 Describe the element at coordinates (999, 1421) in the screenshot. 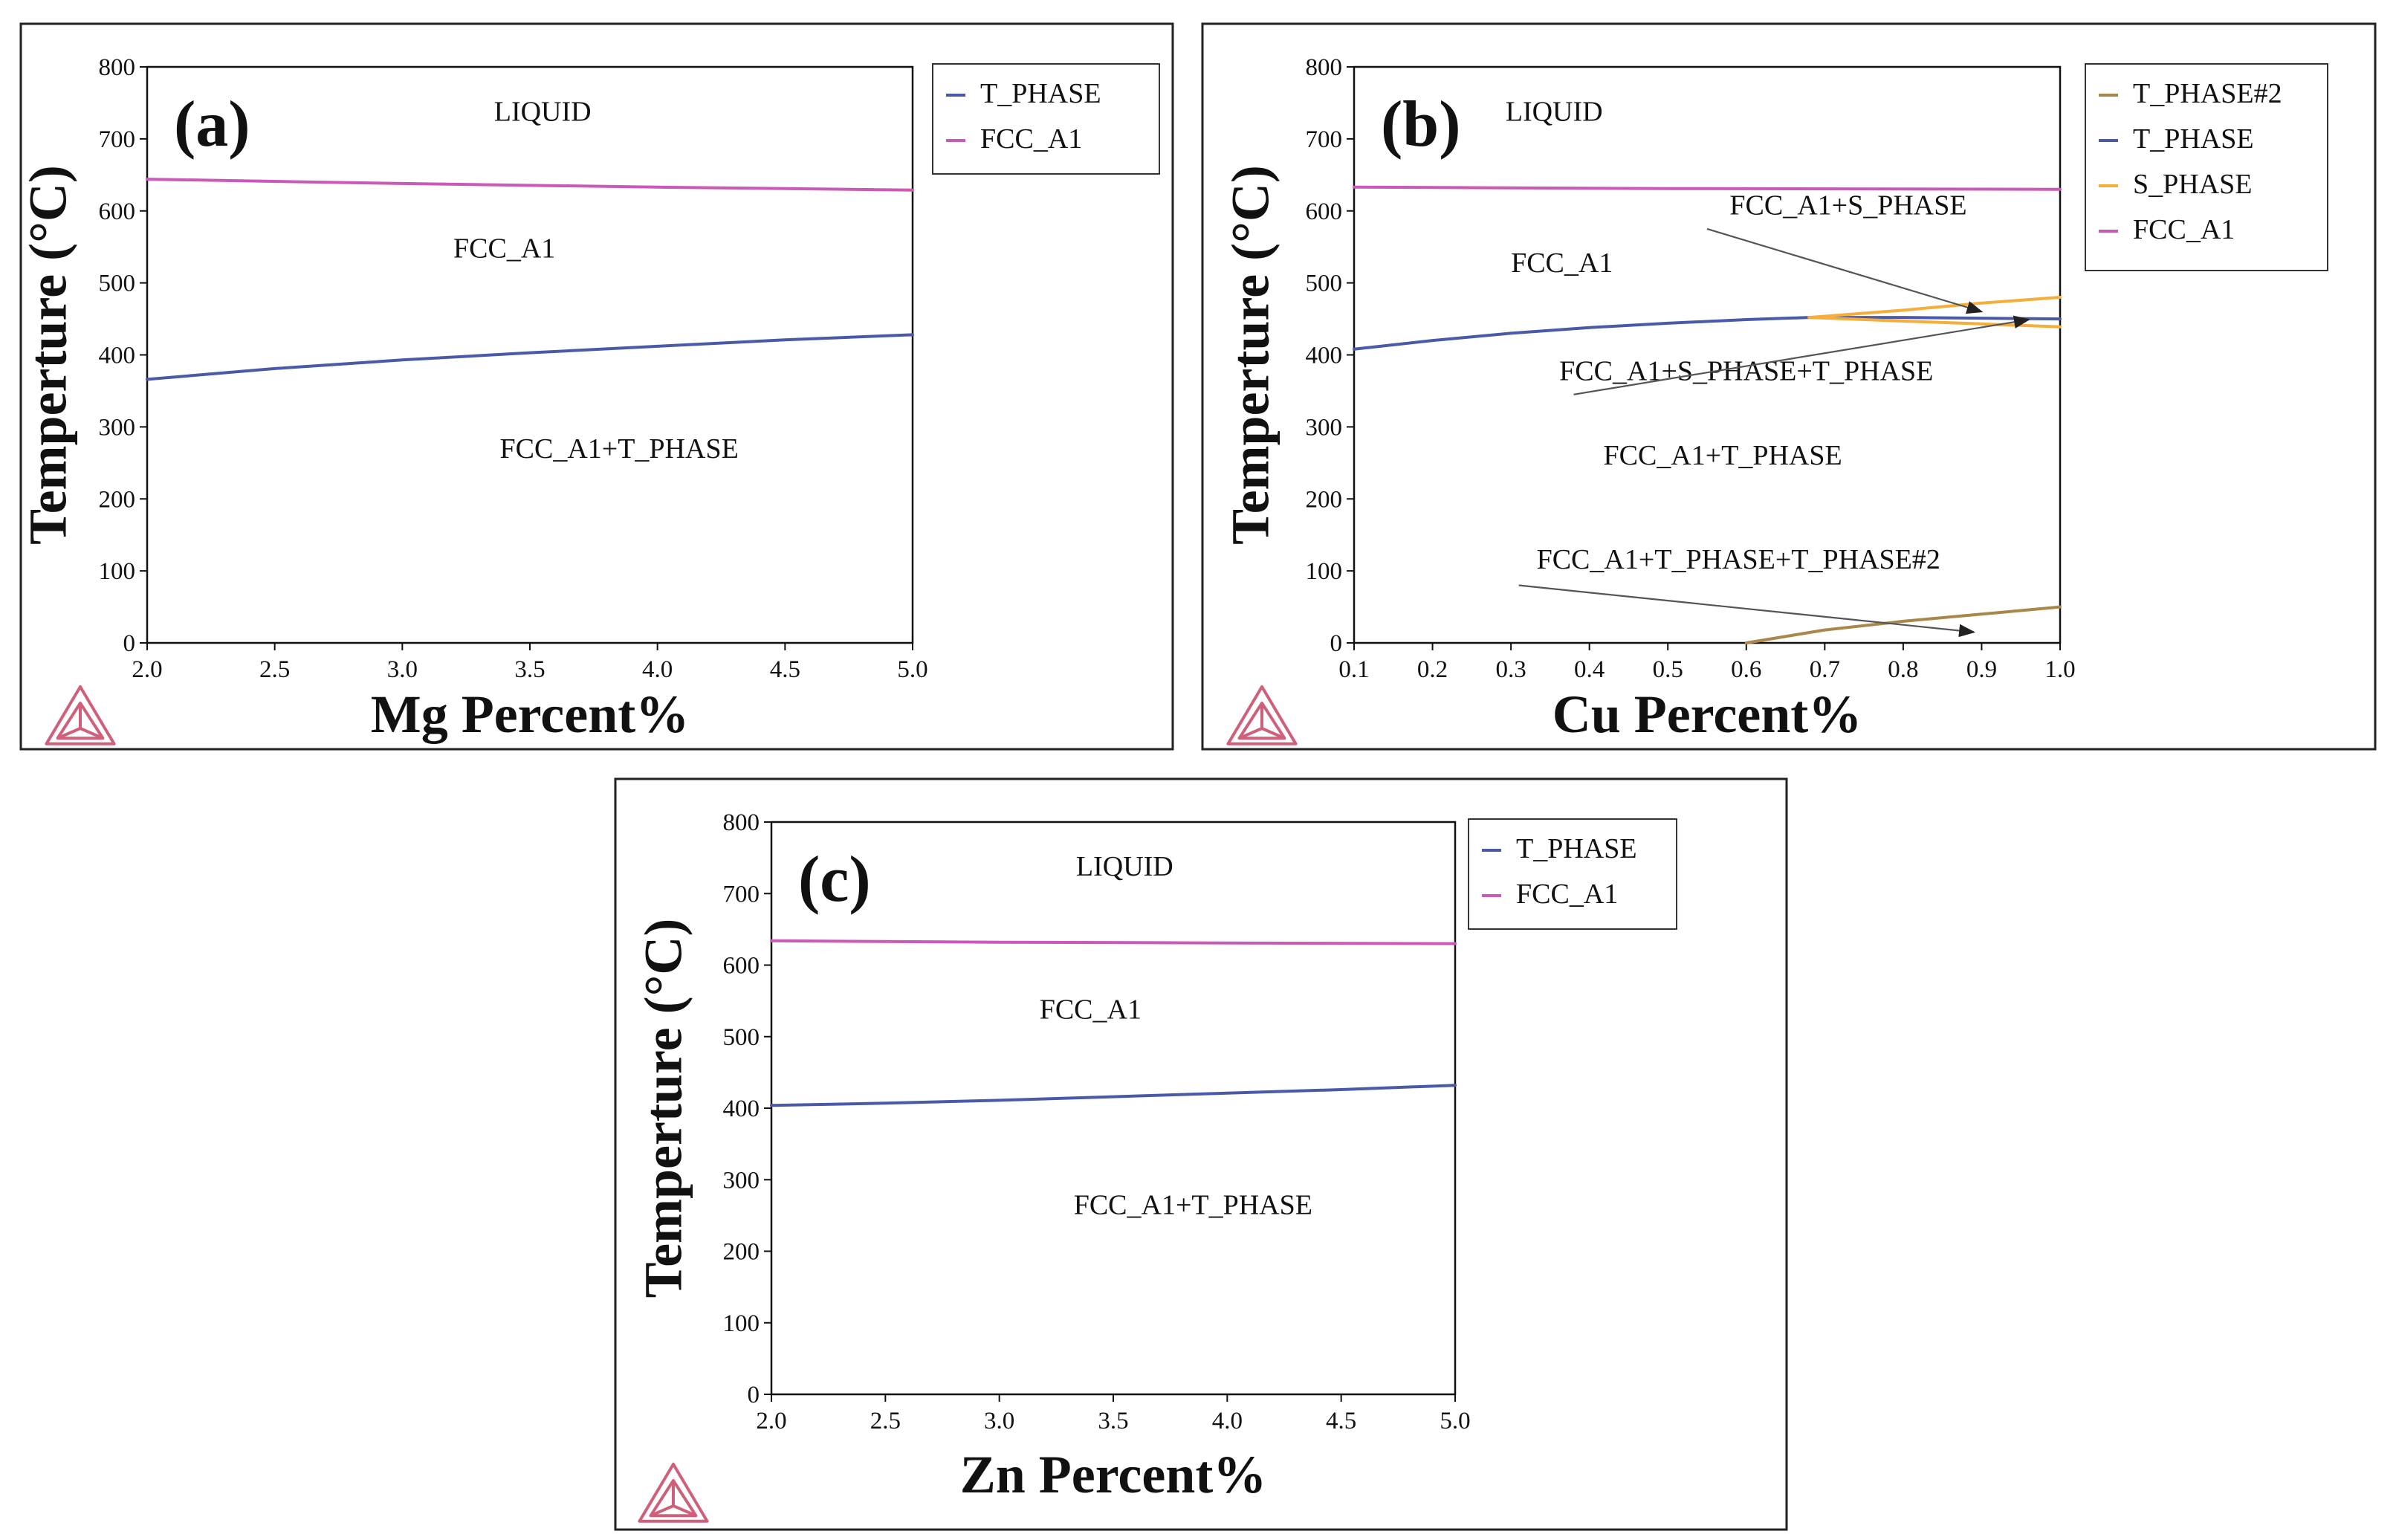

I see `x-tick-label: 3.0` at that location.